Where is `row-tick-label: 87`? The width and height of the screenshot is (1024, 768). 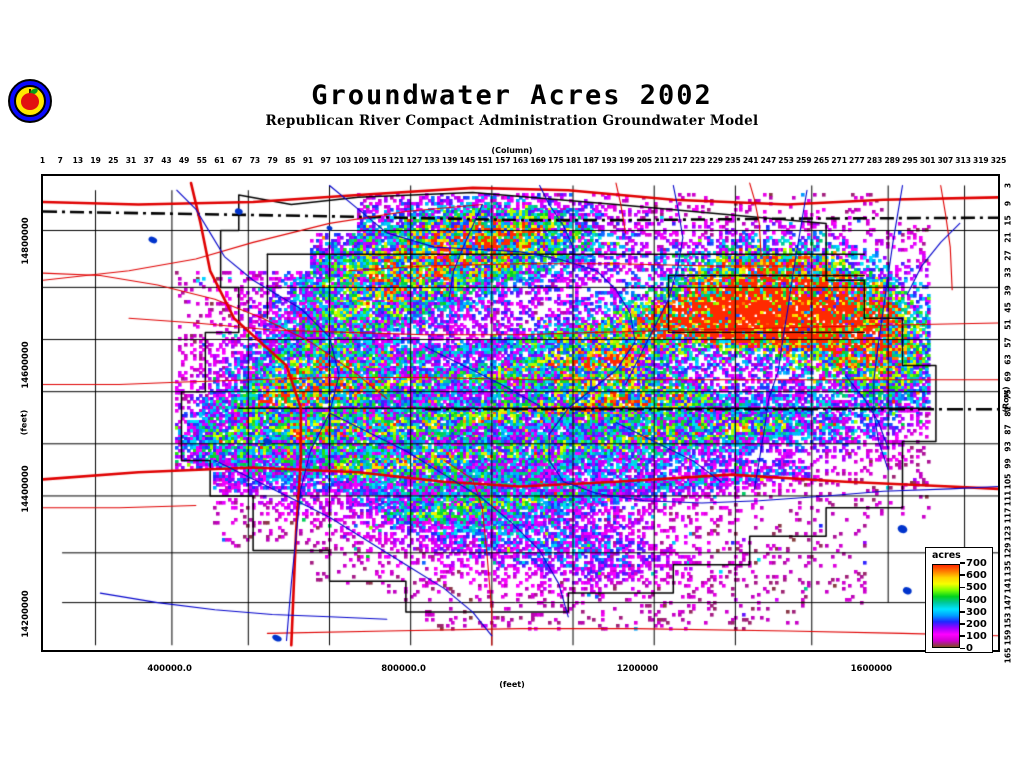
row-tick-label: 87 is located at coordinates (1008, 429).